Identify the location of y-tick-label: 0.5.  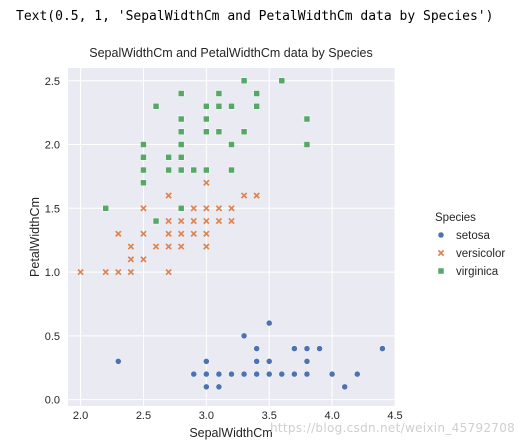
(52, 337).